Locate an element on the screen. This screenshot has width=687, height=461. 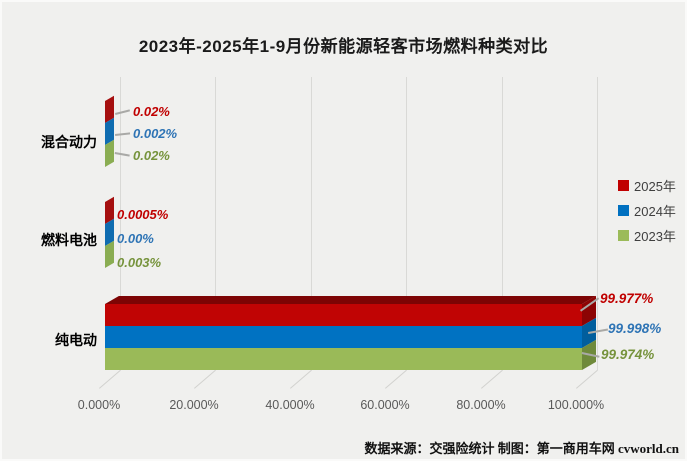
legend-item-2023: 2023年 is located at coordinates (647, 236).